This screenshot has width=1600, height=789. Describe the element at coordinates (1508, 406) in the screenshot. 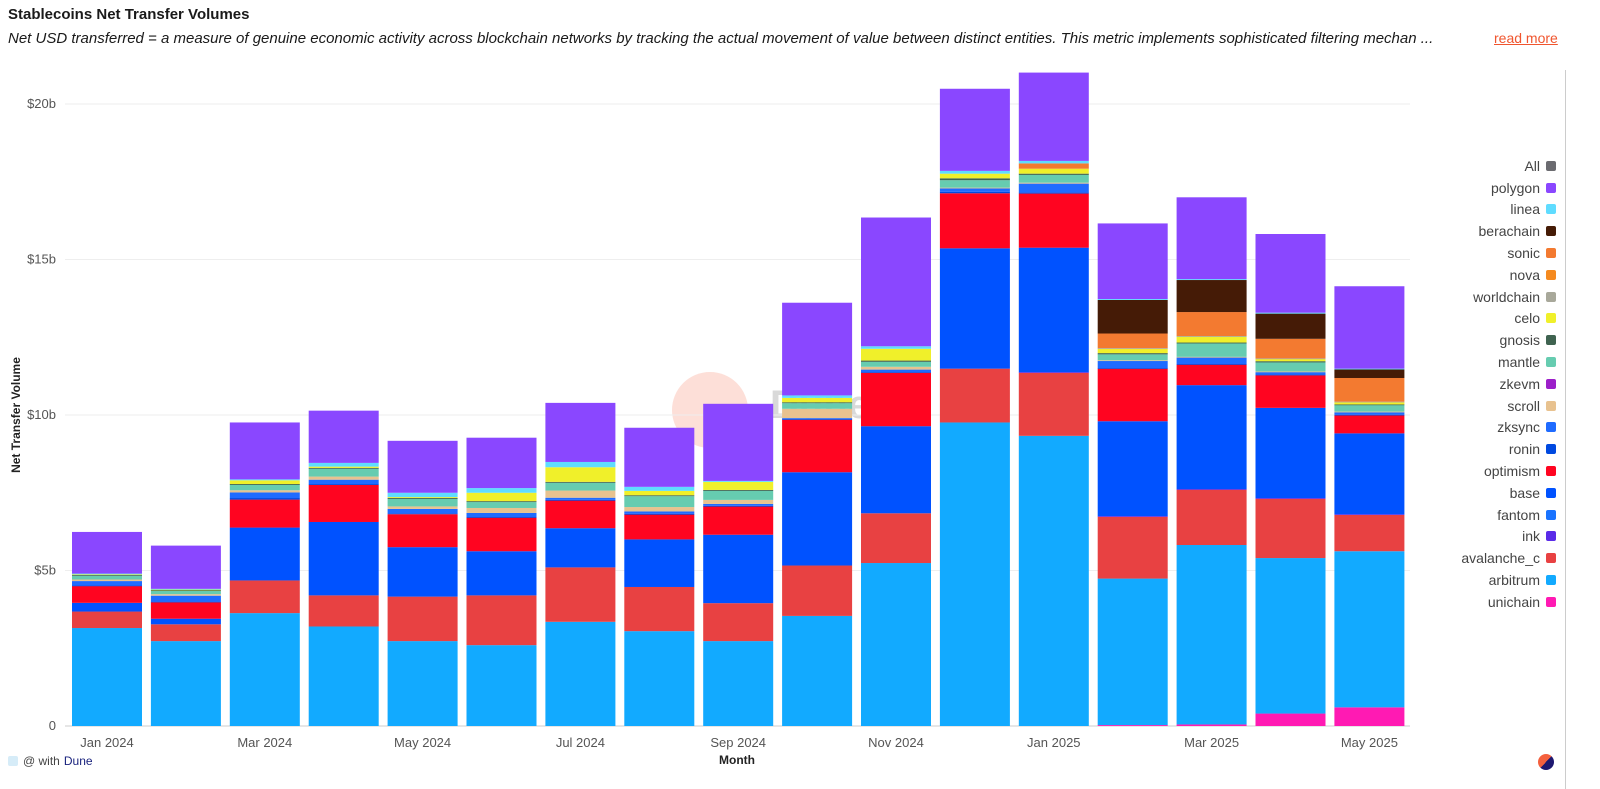

I see `legend-item-scroll: scroll` at that location.